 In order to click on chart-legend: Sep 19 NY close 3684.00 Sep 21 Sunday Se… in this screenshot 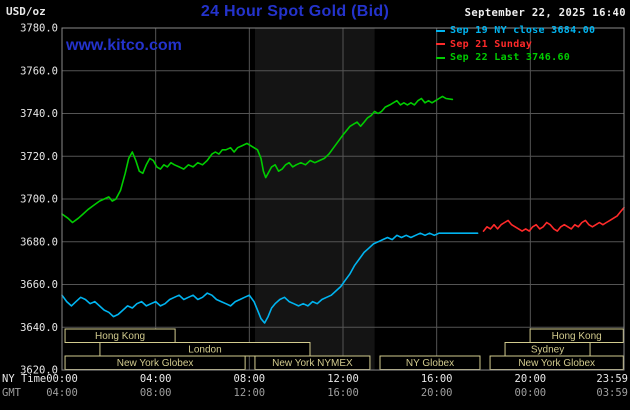, I will do `click(515, 44)`.